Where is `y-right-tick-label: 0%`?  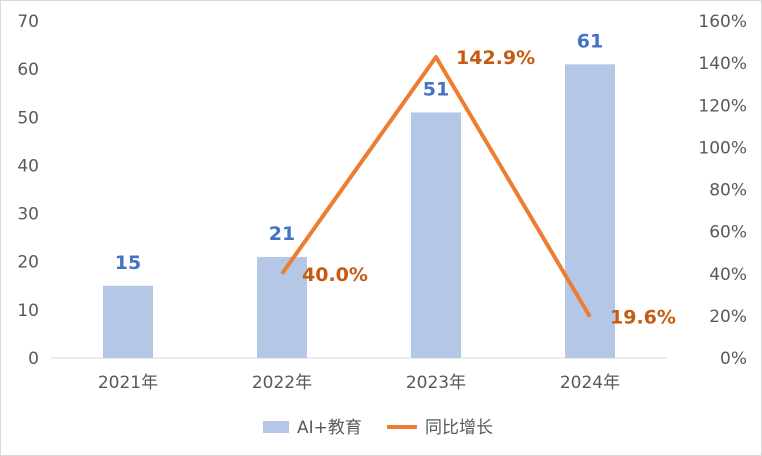
y-right-tick-label: 0% is located at coordinates (733, 359).